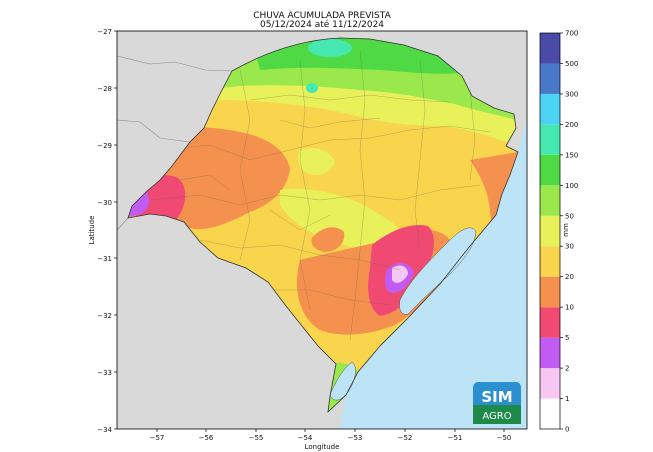 The image size is (653, 452). What do you see at coordinates (571, 125) in the screenshot?
I see `colorbar-tick-label: 200` at bounding box center [571, 125].